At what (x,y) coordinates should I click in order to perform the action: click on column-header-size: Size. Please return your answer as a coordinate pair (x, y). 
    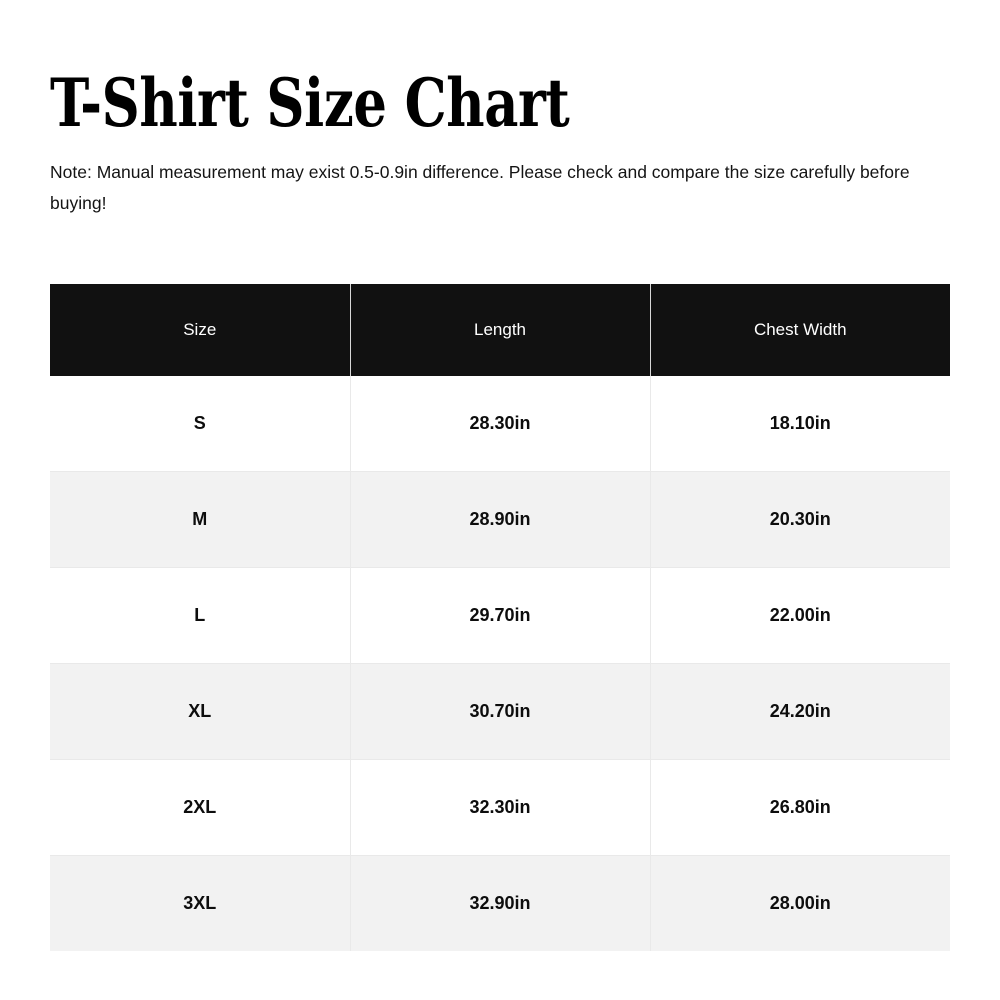
    Looking at the image, I should click on (200, 330).